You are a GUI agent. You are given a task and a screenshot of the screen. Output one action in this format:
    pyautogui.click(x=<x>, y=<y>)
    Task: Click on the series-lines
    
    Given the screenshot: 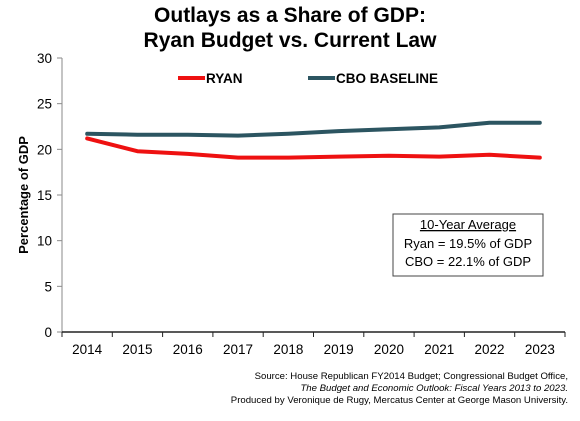 What is the action you would take?
    pyautogui.click(x=313, y=140)
    